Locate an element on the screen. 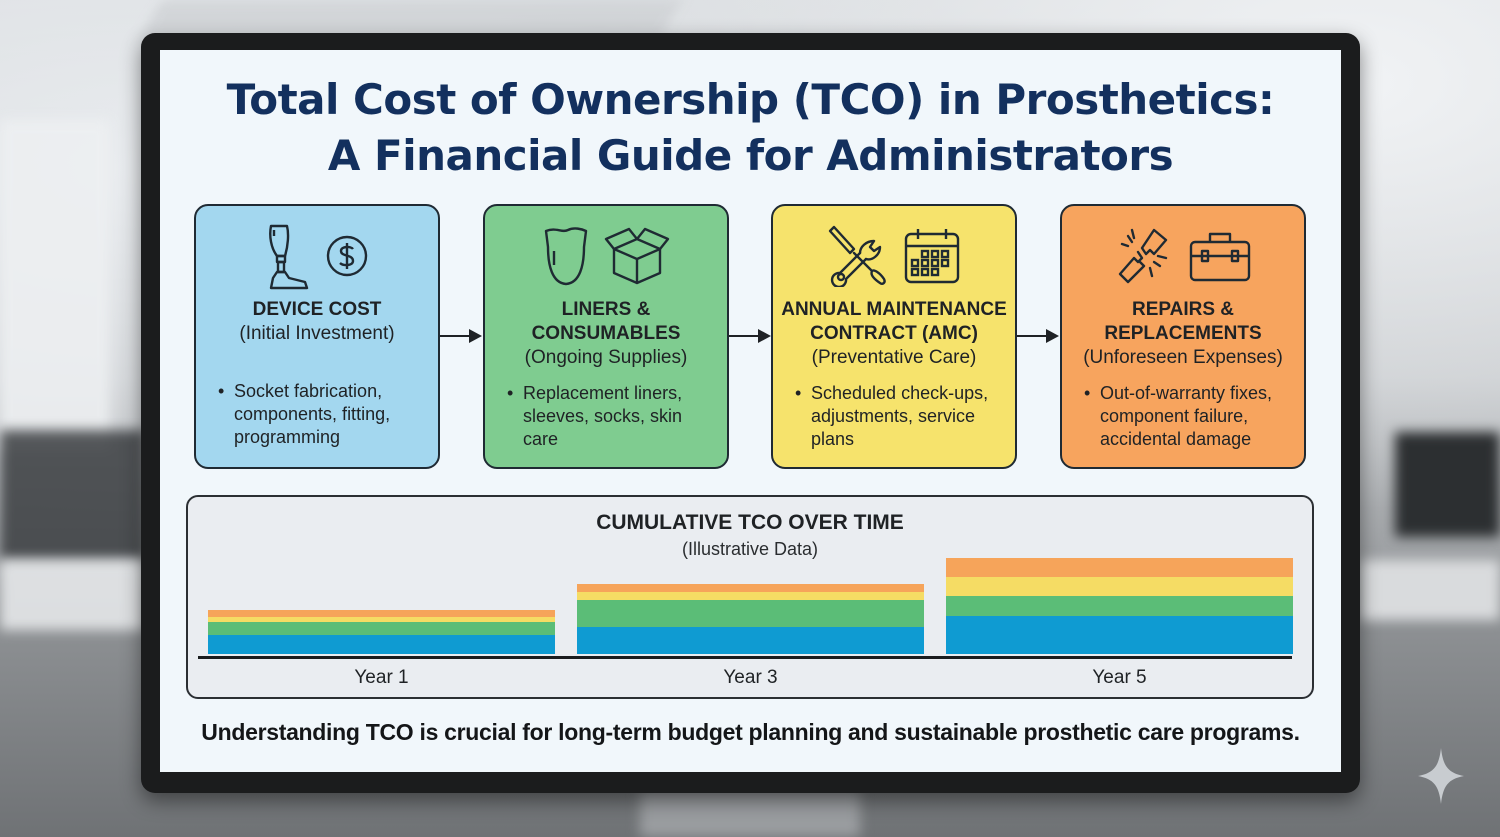 The height and width of the screenshot is (837, 1500). card-heading: ANNUAL MAINTENANCE is located at coordinates (894, 309).